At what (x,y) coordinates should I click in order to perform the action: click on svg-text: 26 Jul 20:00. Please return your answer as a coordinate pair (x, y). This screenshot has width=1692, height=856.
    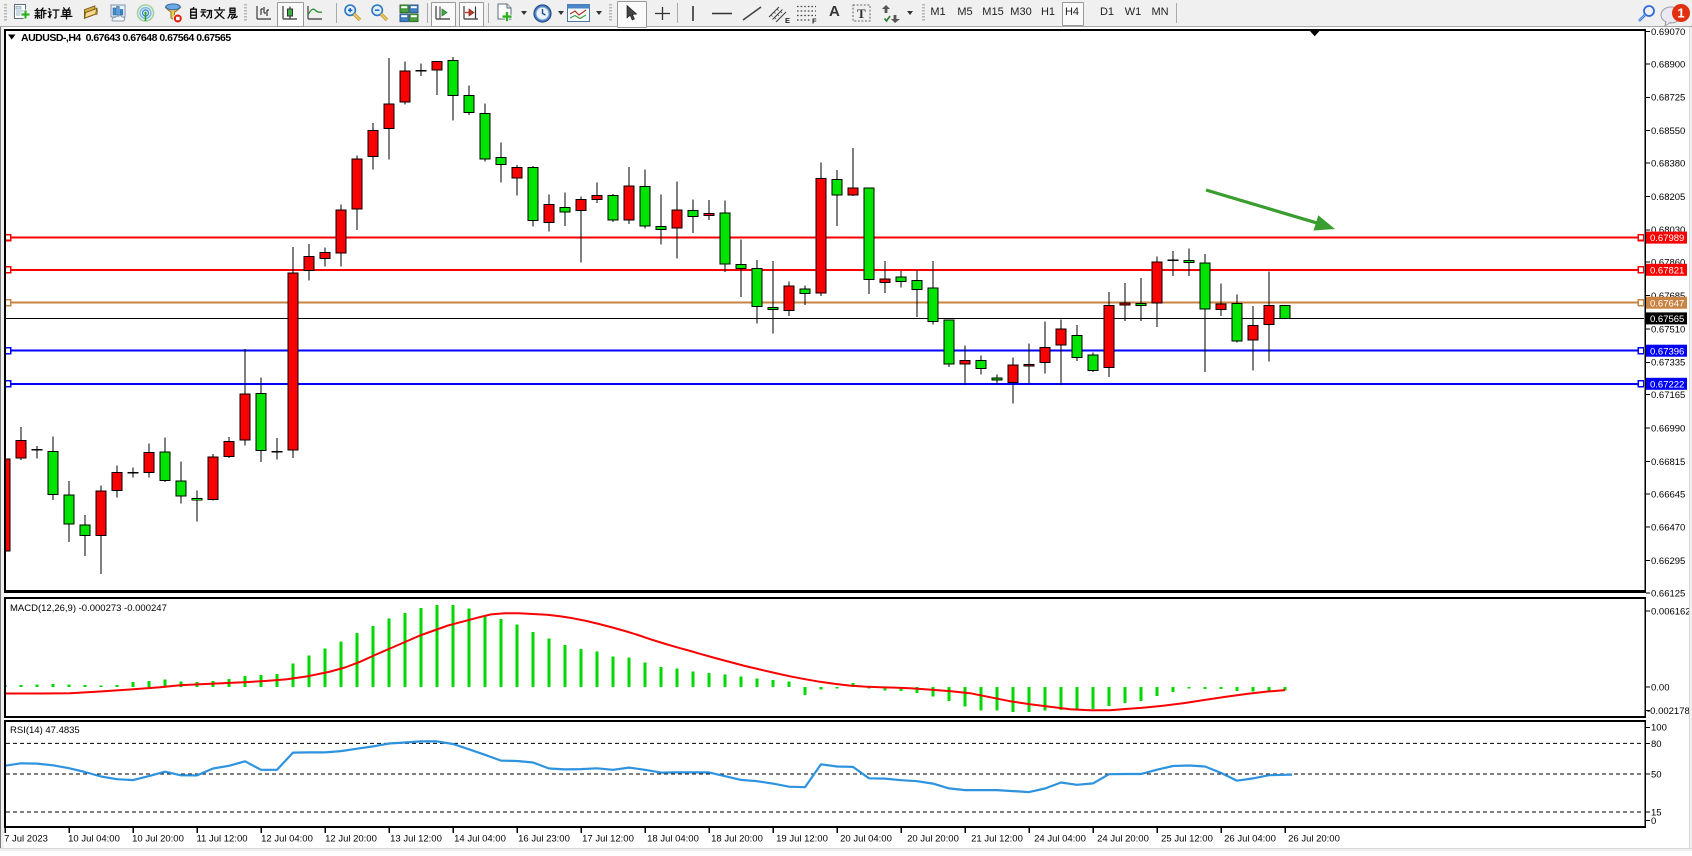
    Looking at the image, I should click on (1314, 839).